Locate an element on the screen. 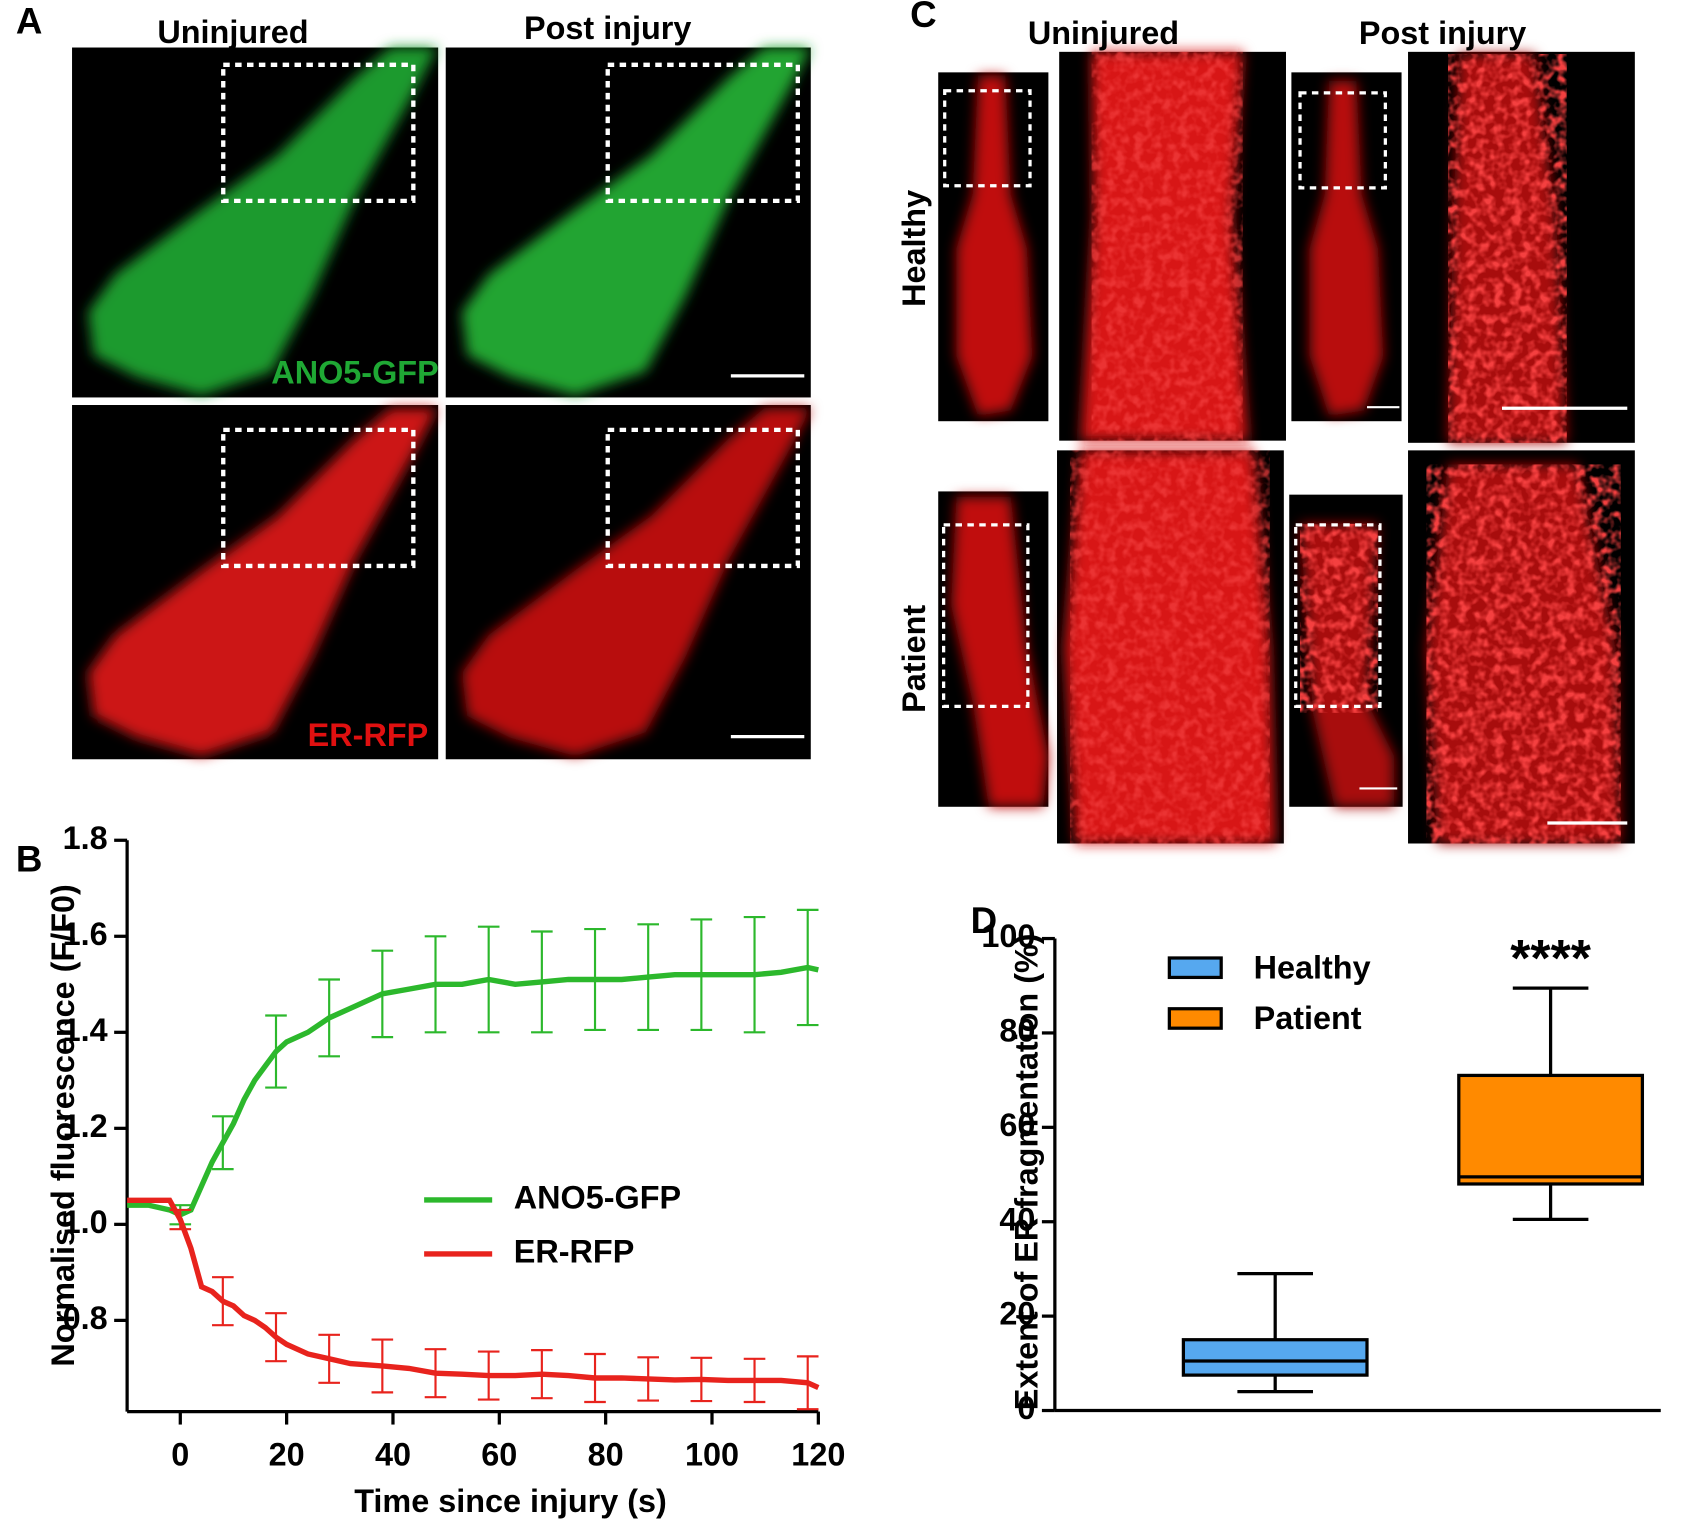 This screenshot has height=1525, width=1695. panel-label: D is located at coordinates (984, 920).